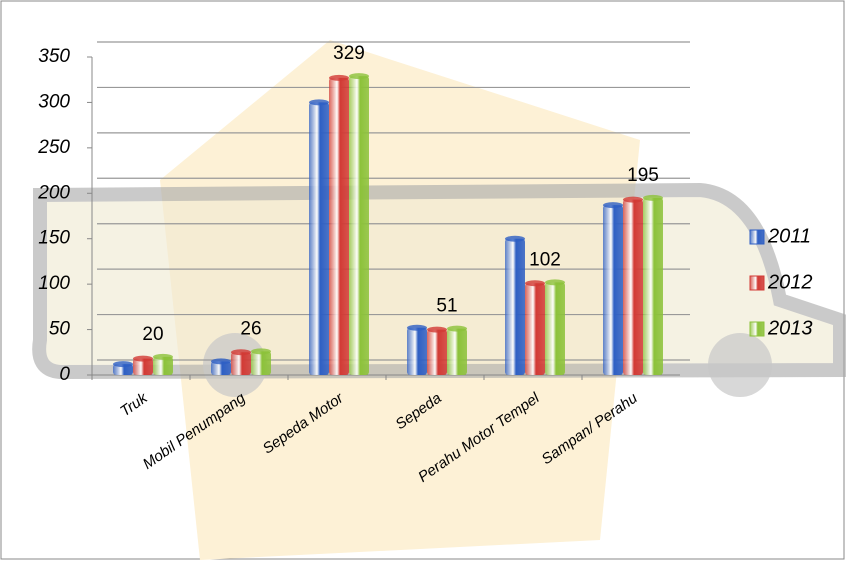  Describe the element at coordinates (152, 334) in the screenshot. I see `value-label: 20` at that location.